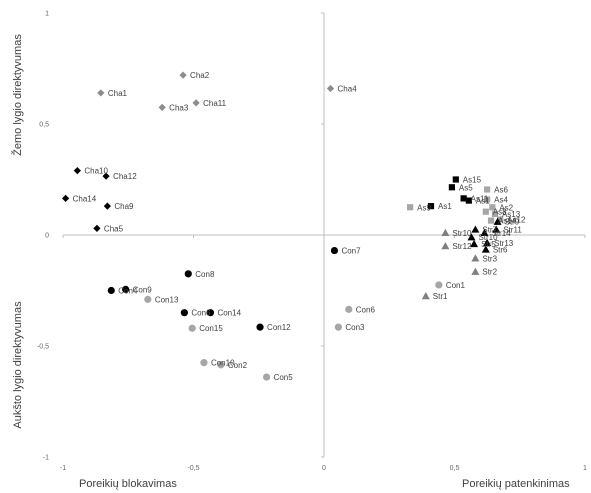  Describe the element at coordinates (489, 229) in the screenshot. I see `point-label-str7: Str7` at that location.